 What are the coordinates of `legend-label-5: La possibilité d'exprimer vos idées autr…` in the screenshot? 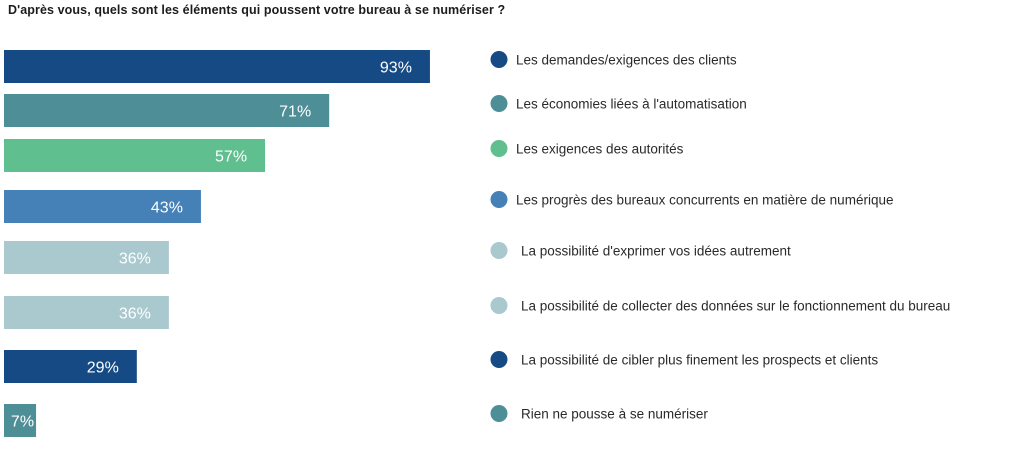 It's located at (656, 251).